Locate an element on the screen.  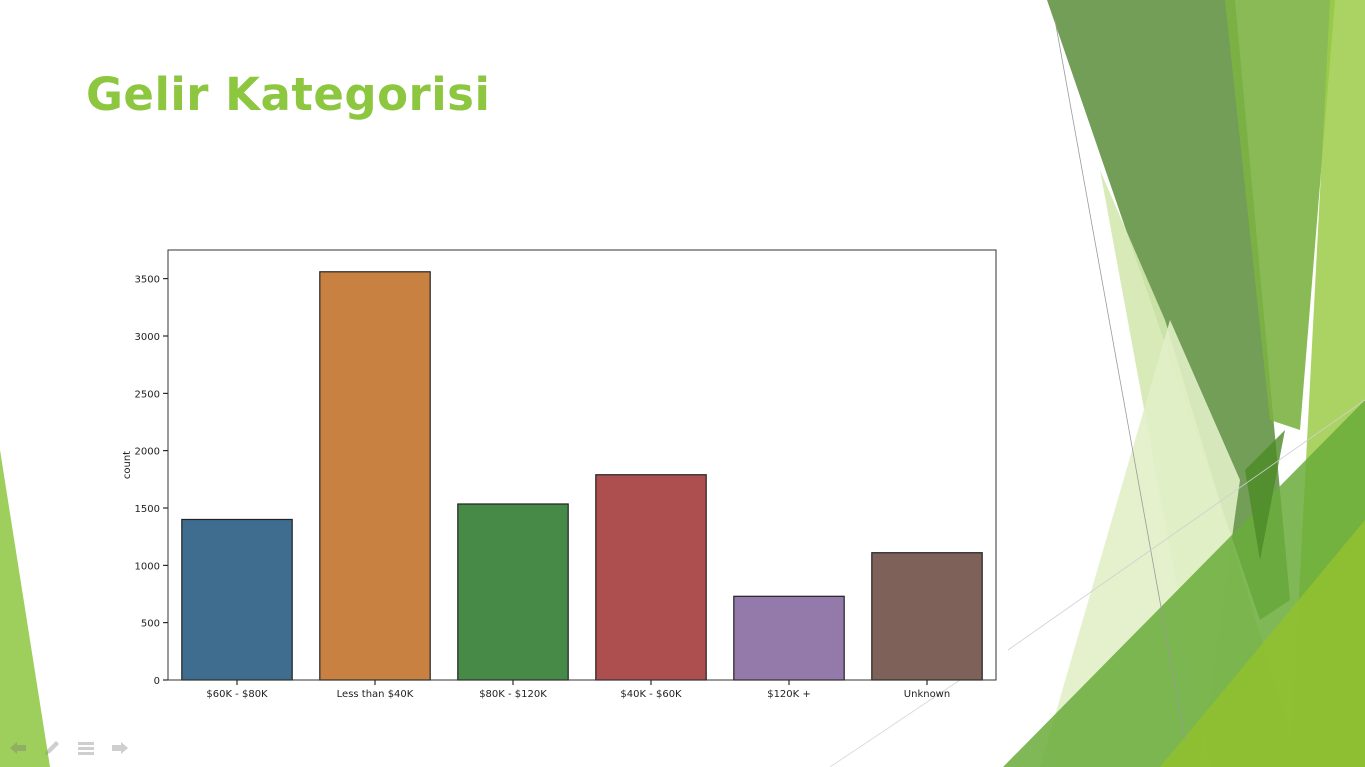
decor-green-right-top is located at coordinates (1280, 215).